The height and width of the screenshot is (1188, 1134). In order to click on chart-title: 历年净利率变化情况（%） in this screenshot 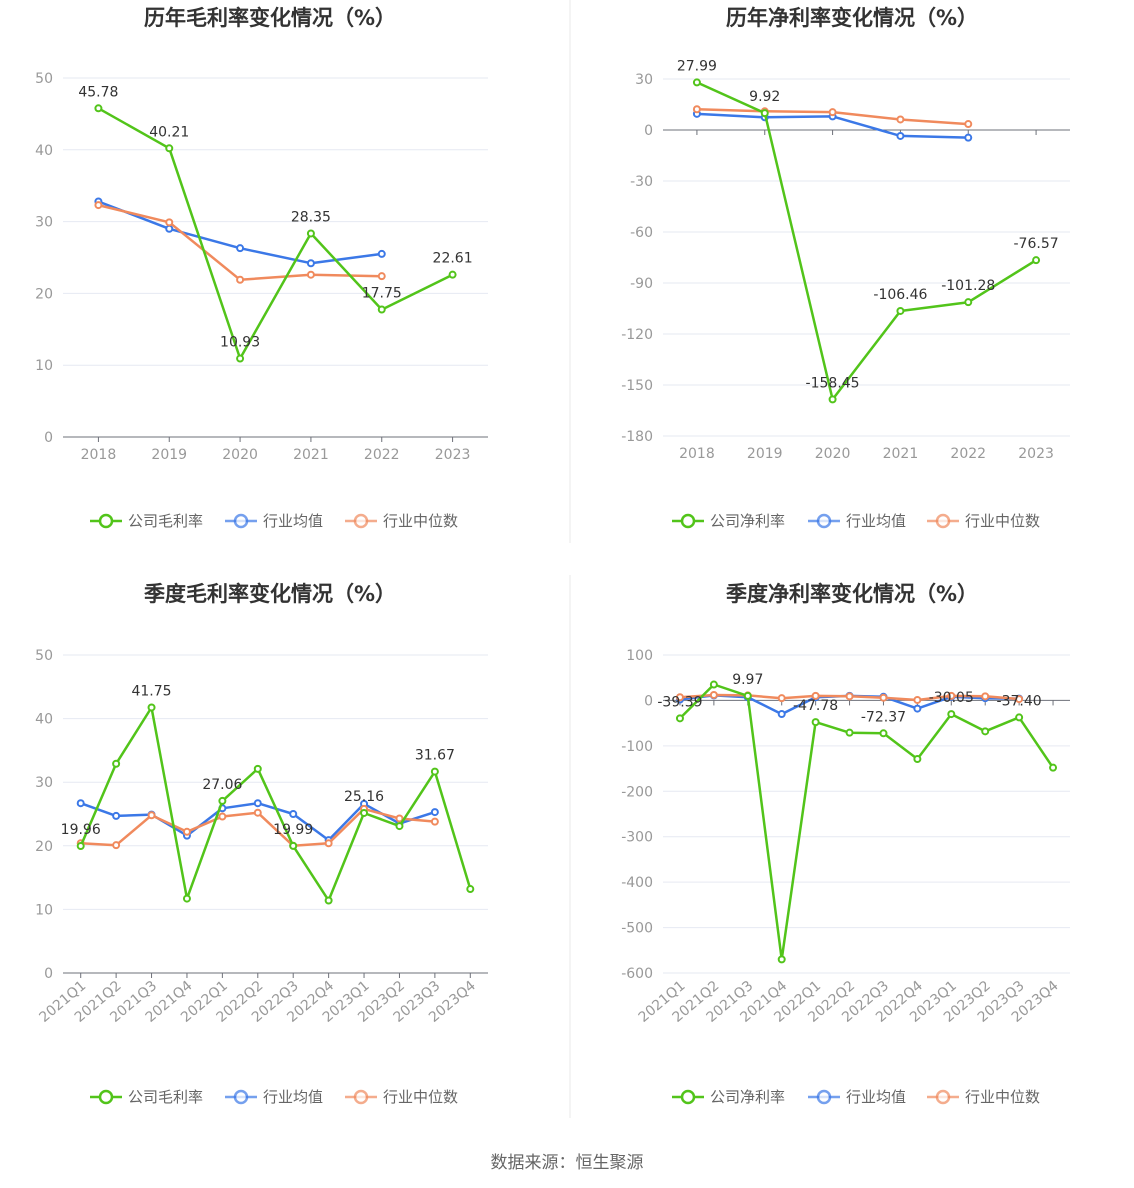, I will do `click(852, 18)`.